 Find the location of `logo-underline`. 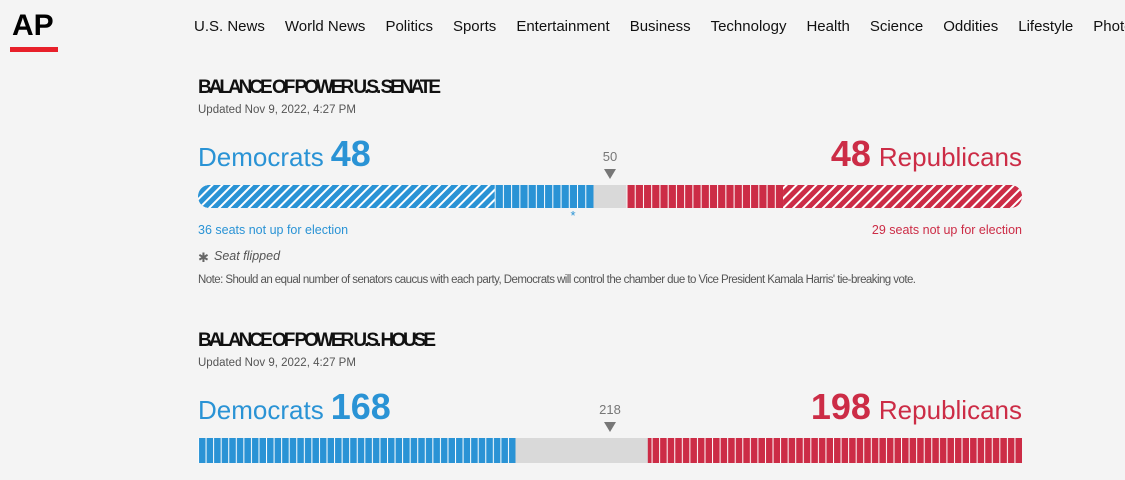

logo-underline is located at coordinates (34, 49).